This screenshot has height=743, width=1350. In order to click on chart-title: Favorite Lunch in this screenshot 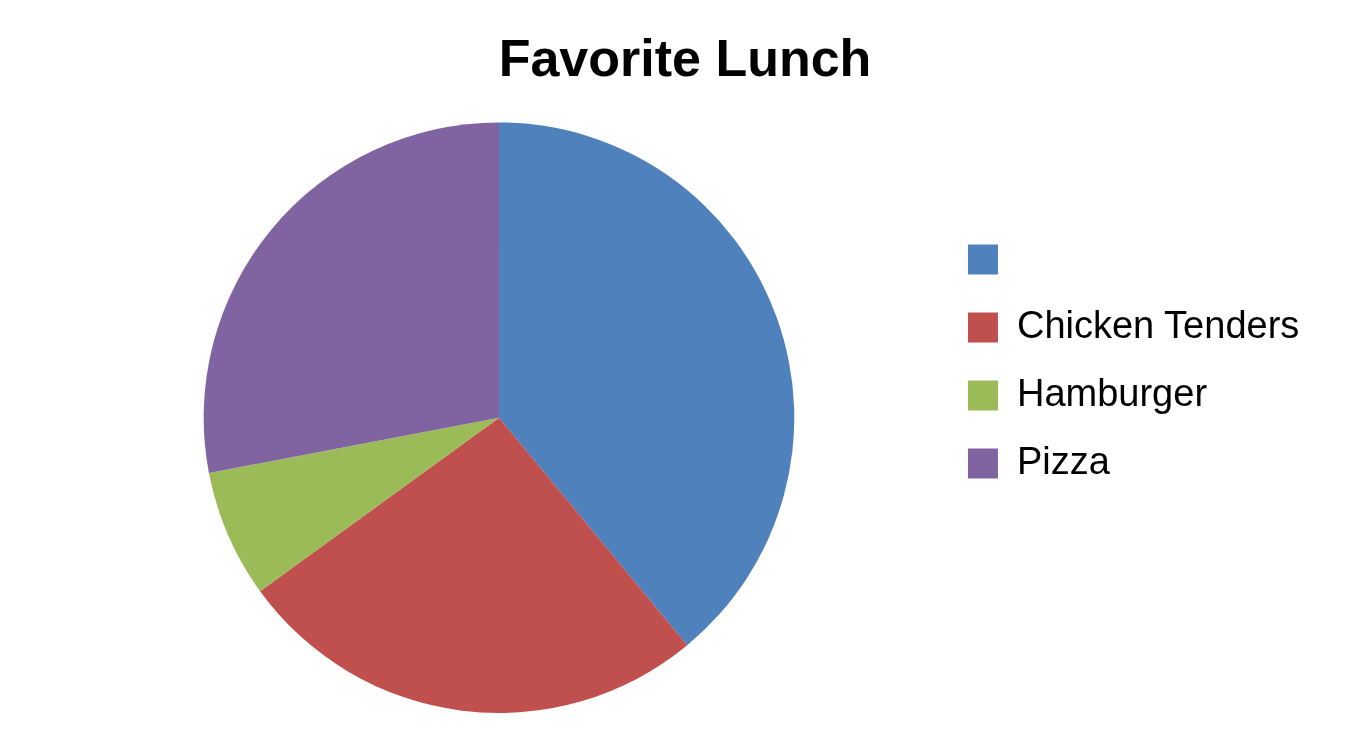, I will do `click(685, 57)`.